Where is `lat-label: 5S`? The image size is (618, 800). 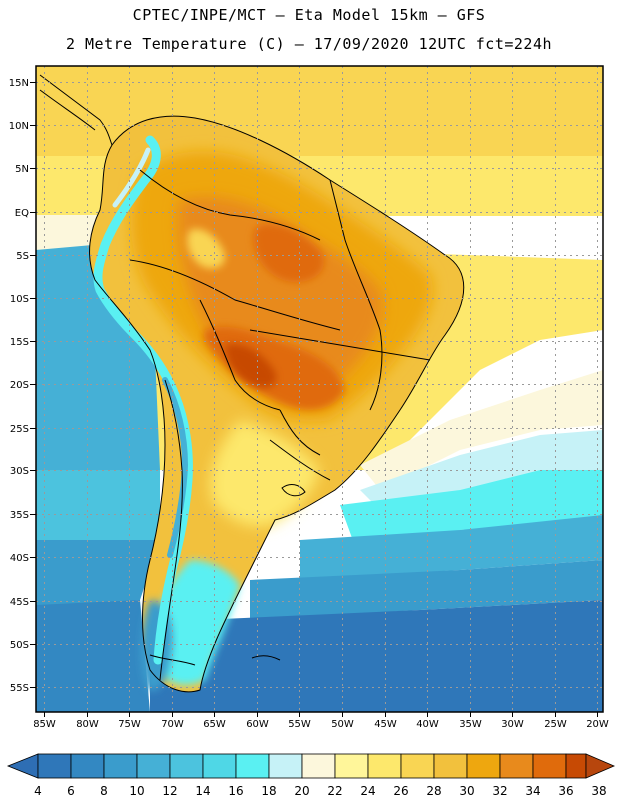
lat-label: 5S is located at coordinates (22, 256).